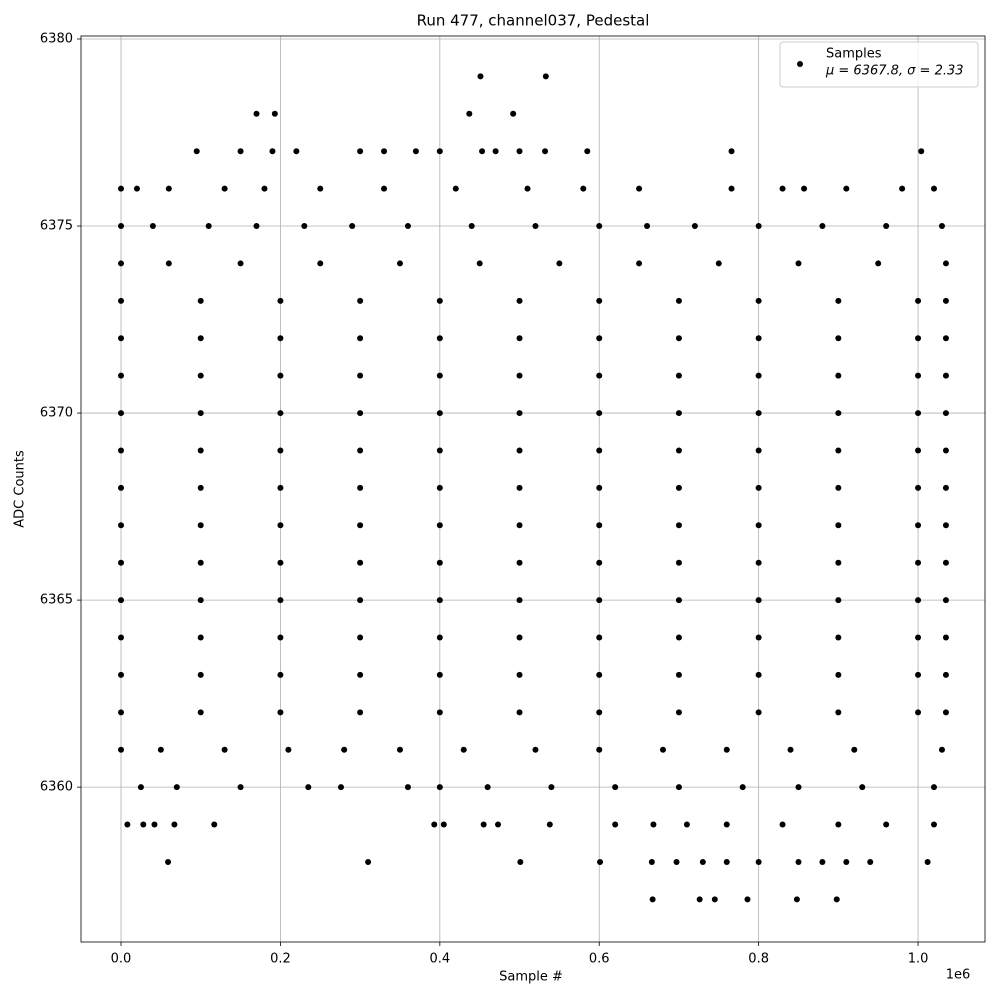  Describe the element at coordinates (20, 489) in the screenshot. I see `y-axis-label: ADC Counts` at that location.